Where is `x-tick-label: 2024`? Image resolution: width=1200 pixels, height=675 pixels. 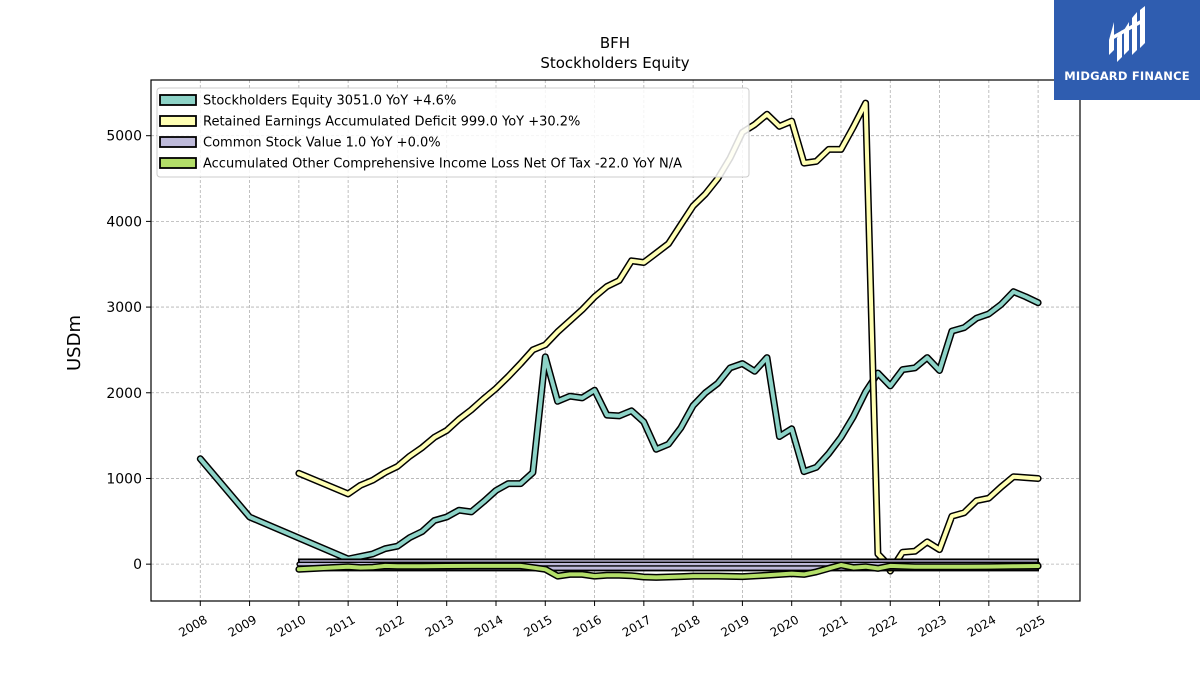
x-tick-label: 2024 is located at coordinates (981, 625).